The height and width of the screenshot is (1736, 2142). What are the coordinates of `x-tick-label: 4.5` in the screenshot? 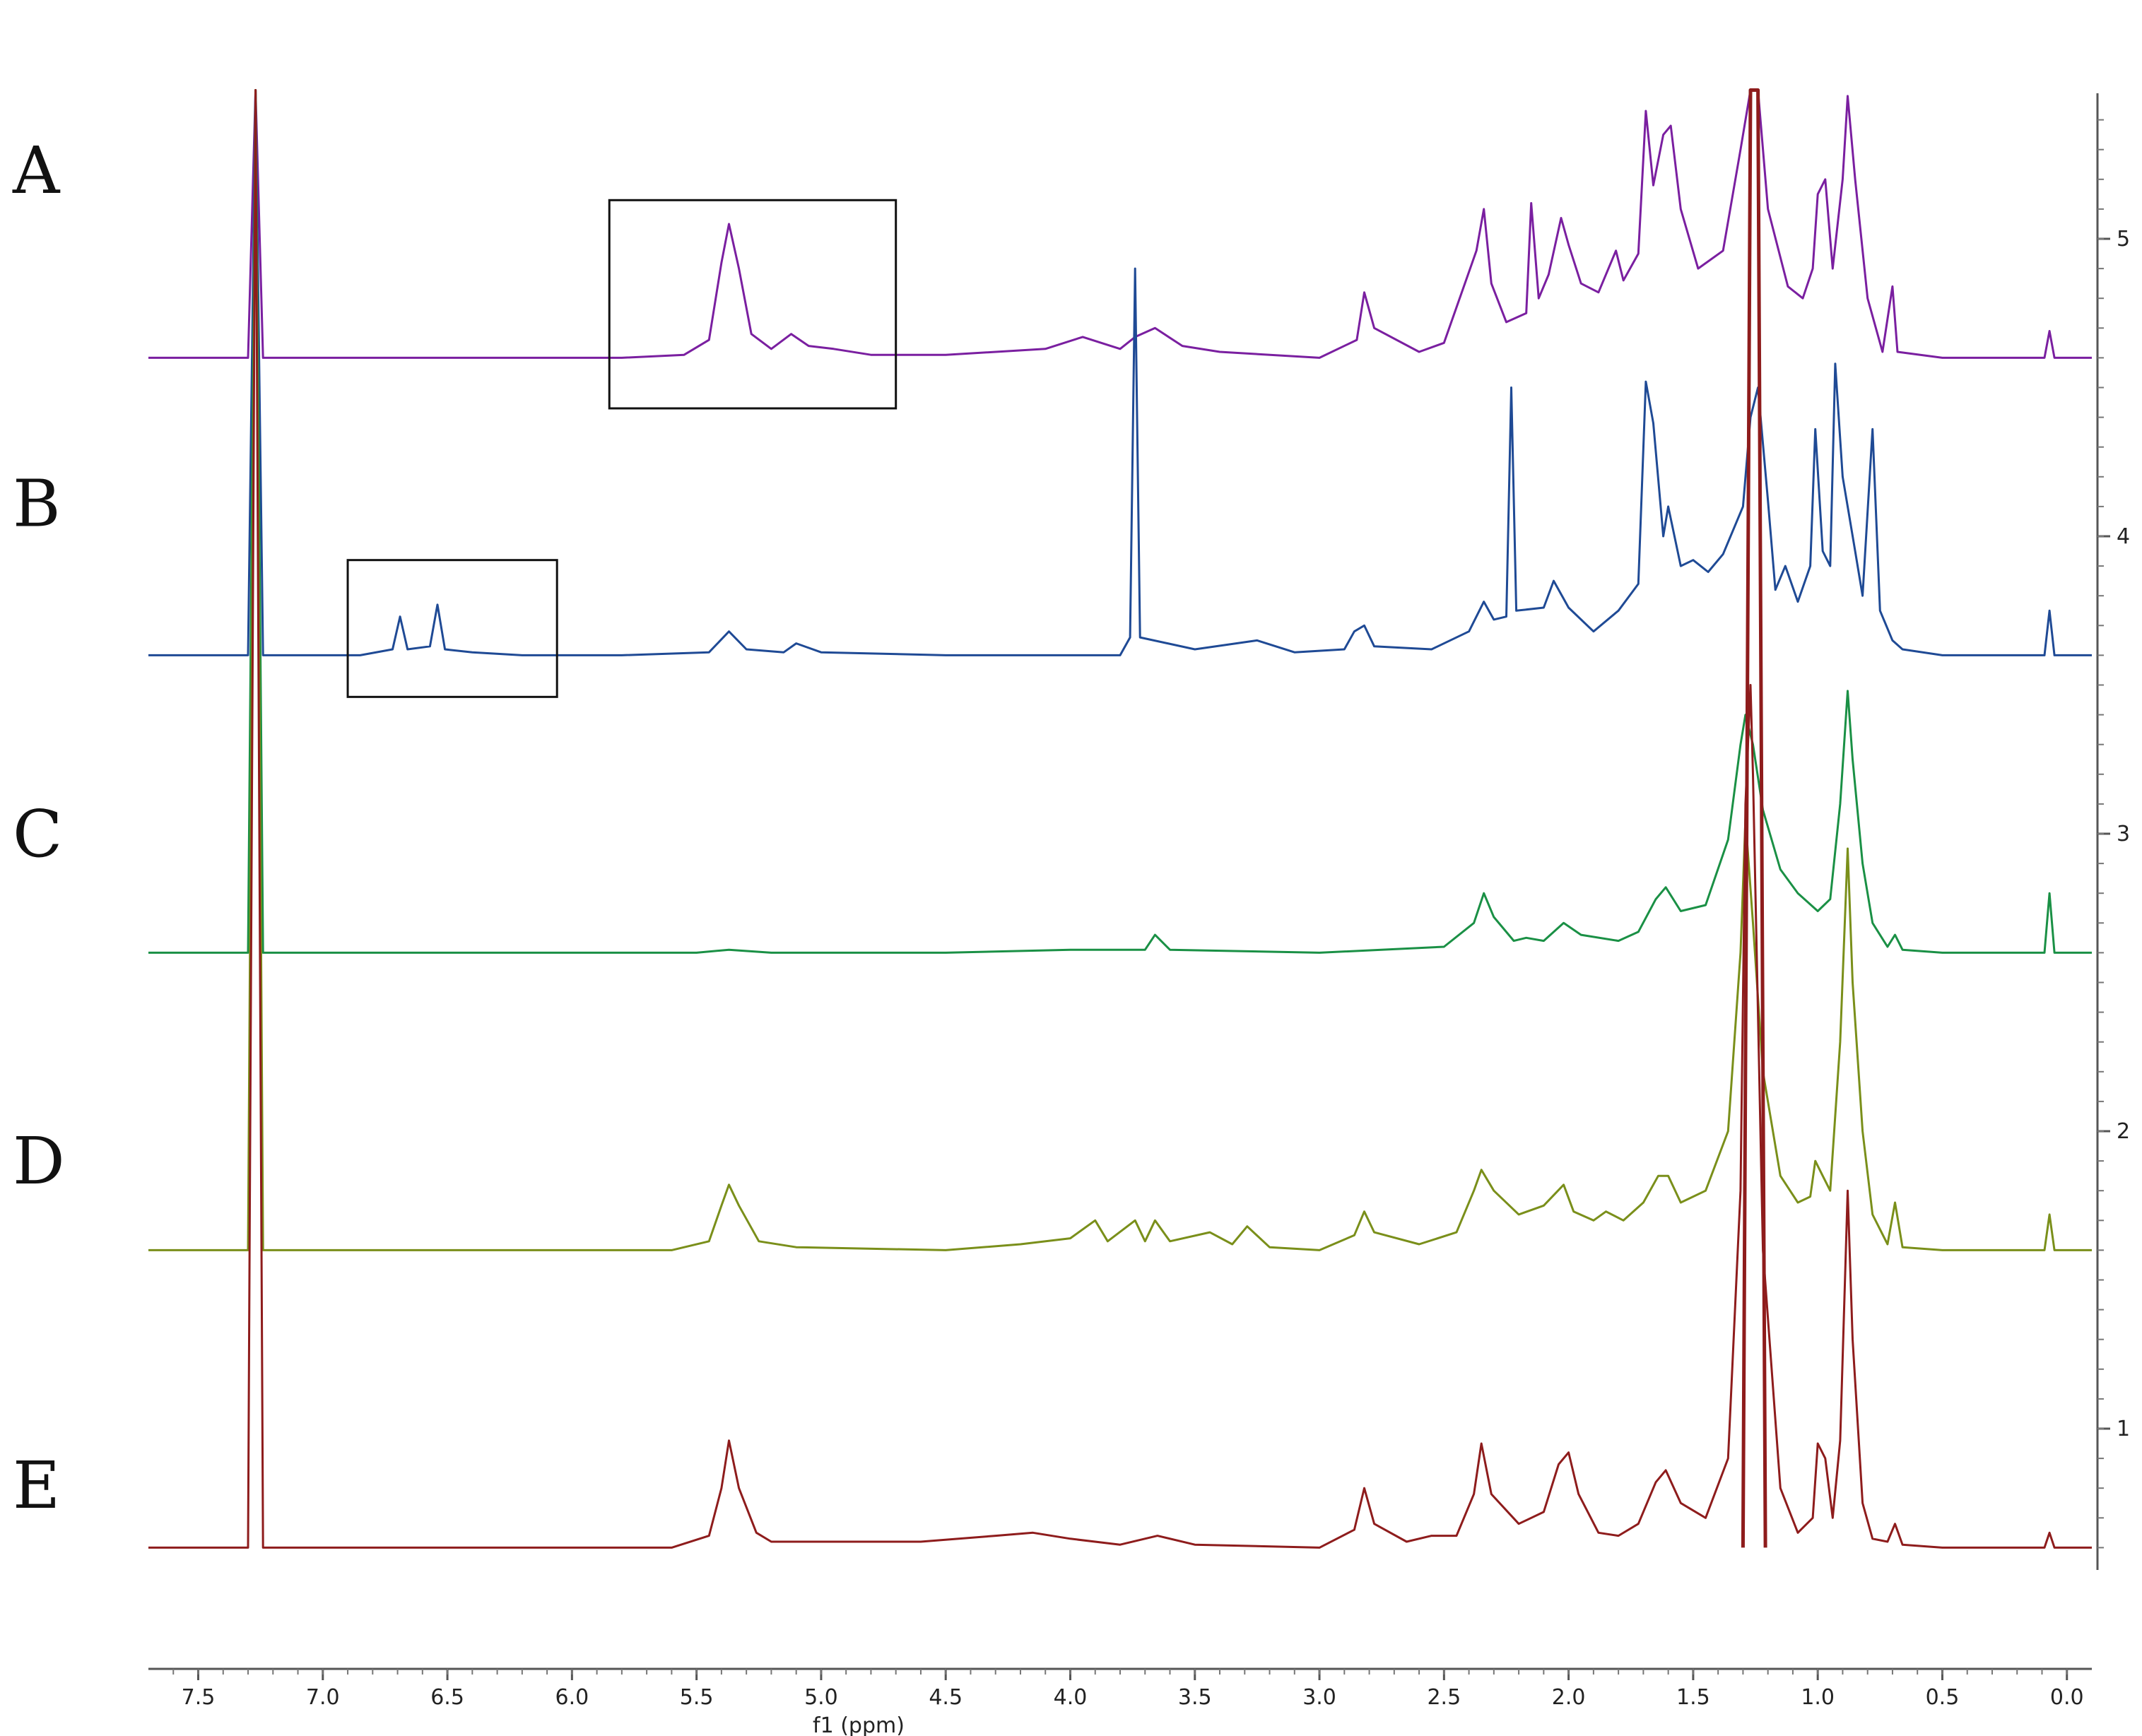 It's located at (946, 1697).